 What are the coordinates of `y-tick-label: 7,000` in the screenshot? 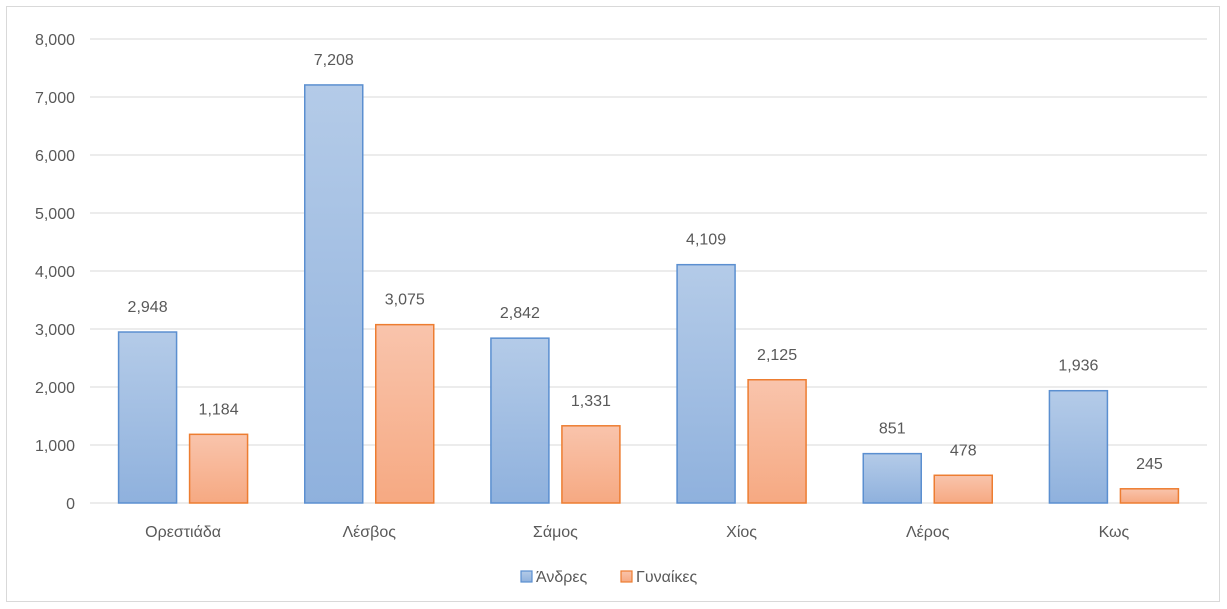 It's located at (55, 98).